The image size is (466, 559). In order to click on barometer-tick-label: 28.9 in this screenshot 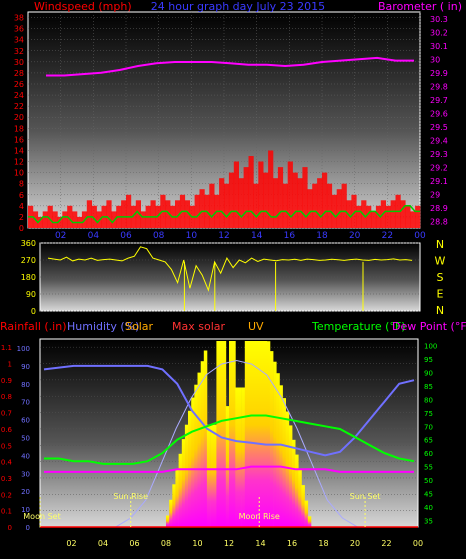, I will do `click(439, 208)`.